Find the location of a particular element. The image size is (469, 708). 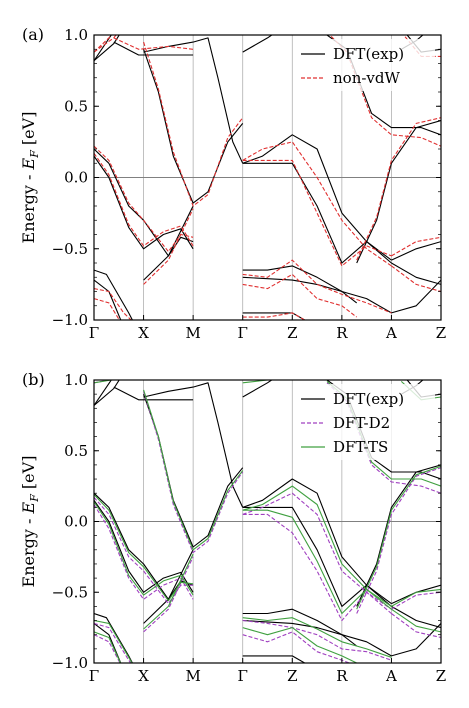

band-line-dft-exp--13 is located at coordinates (300, 633).